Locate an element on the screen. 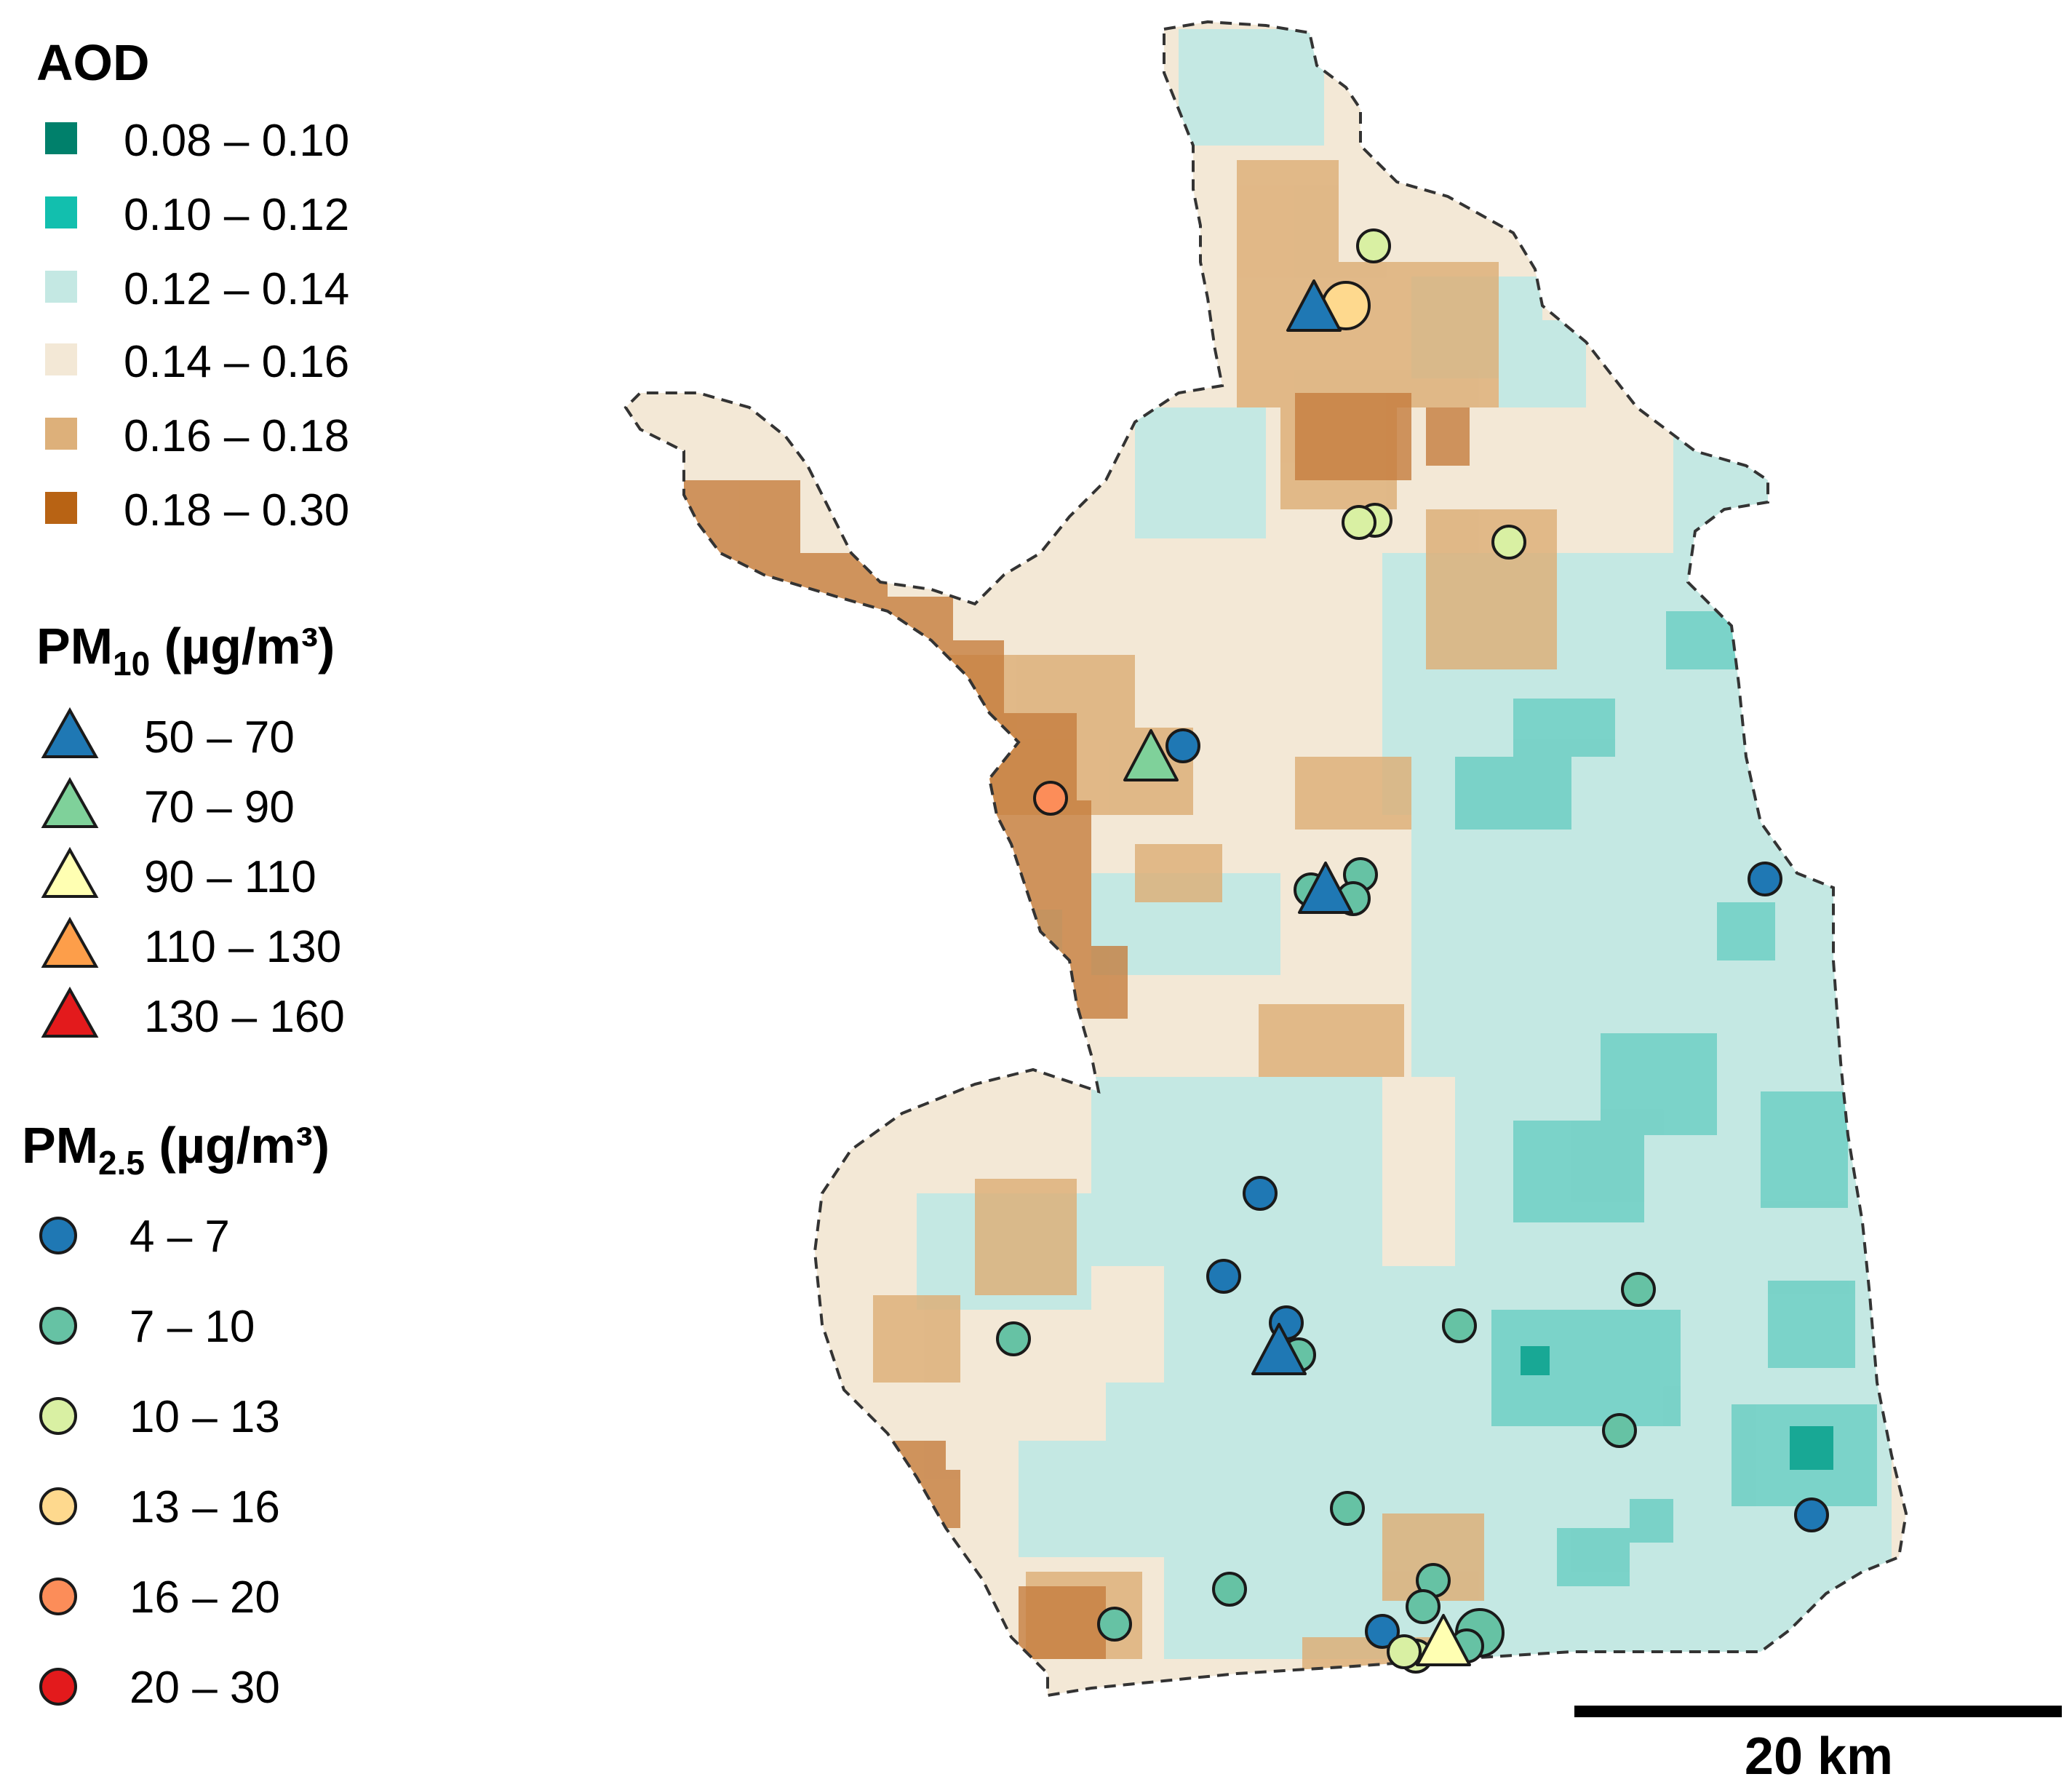  legend-pm25-title-main: PM is located at coordinates (60, 1145).